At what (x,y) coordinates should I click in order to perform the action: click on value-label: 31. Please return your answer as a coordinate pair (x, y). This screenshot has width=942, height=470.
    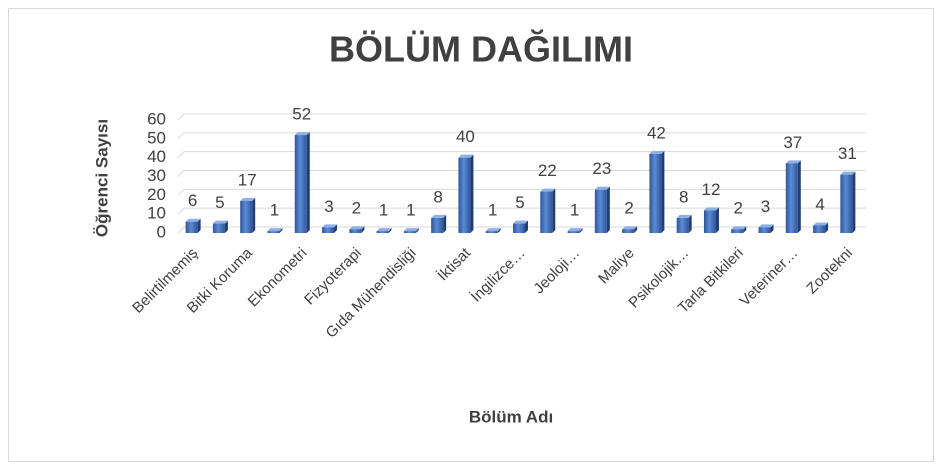
    Looking at the image, I should click on (847, 153).